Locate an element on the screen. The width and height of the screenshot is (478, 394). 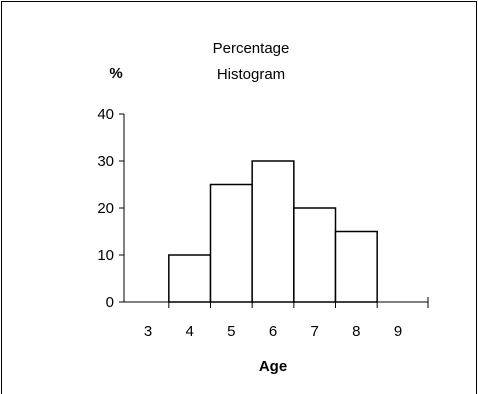
x-axis-label: Age is located at coordinates (273, 366).